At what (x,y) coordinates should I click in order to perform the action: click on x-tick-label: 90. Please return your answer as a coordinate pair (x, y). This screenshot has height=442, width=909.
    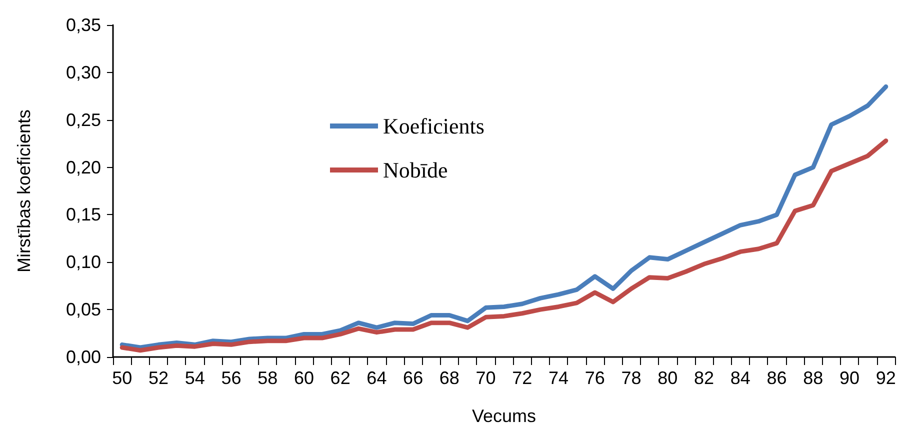
    Looking at the image, I should click on (850, 378).